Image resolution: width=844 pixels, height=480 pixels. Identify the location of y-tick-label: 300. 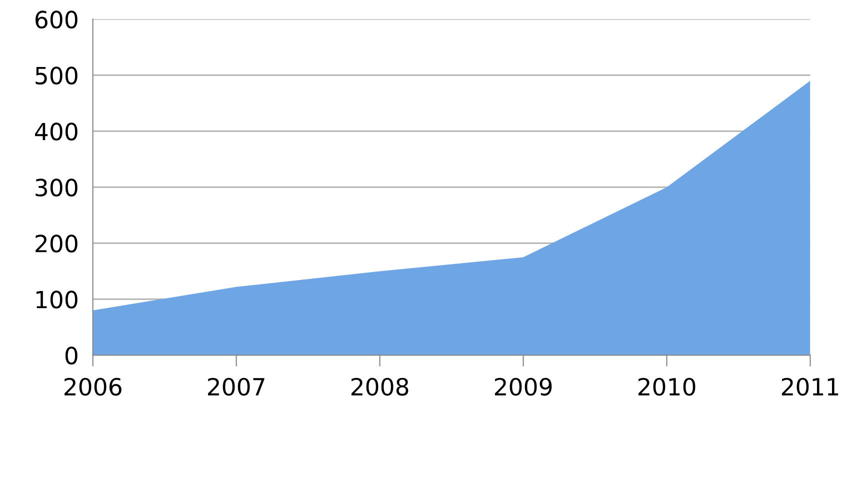
(57, 187).